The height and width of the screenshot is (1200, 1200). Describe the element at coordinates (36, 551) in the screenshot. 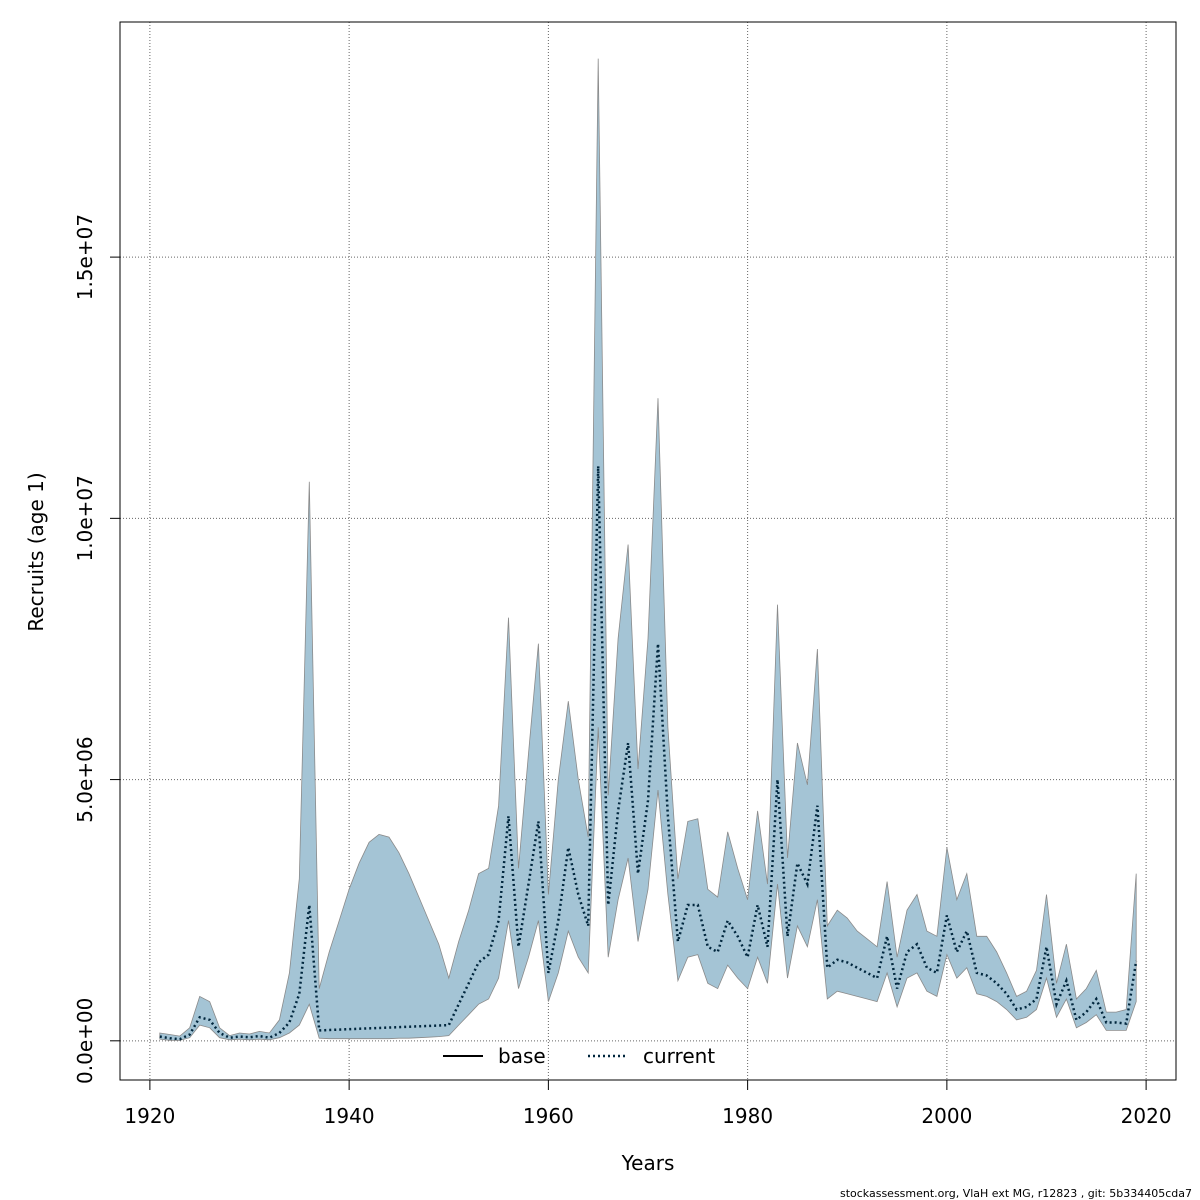

I see `y-axis-label: Recruits (age 1)` at that location.